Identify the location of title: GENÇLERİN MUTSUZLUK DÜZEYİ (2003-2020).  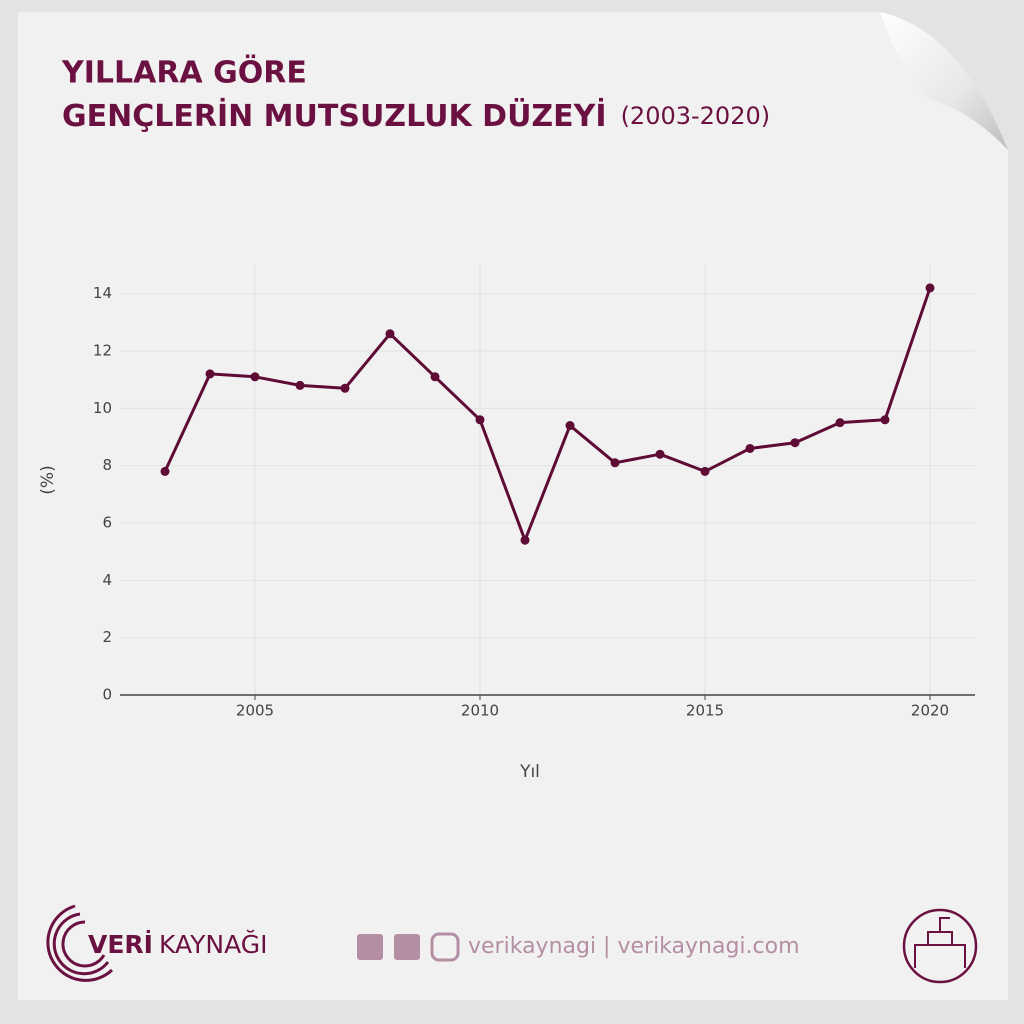
(416, 115).